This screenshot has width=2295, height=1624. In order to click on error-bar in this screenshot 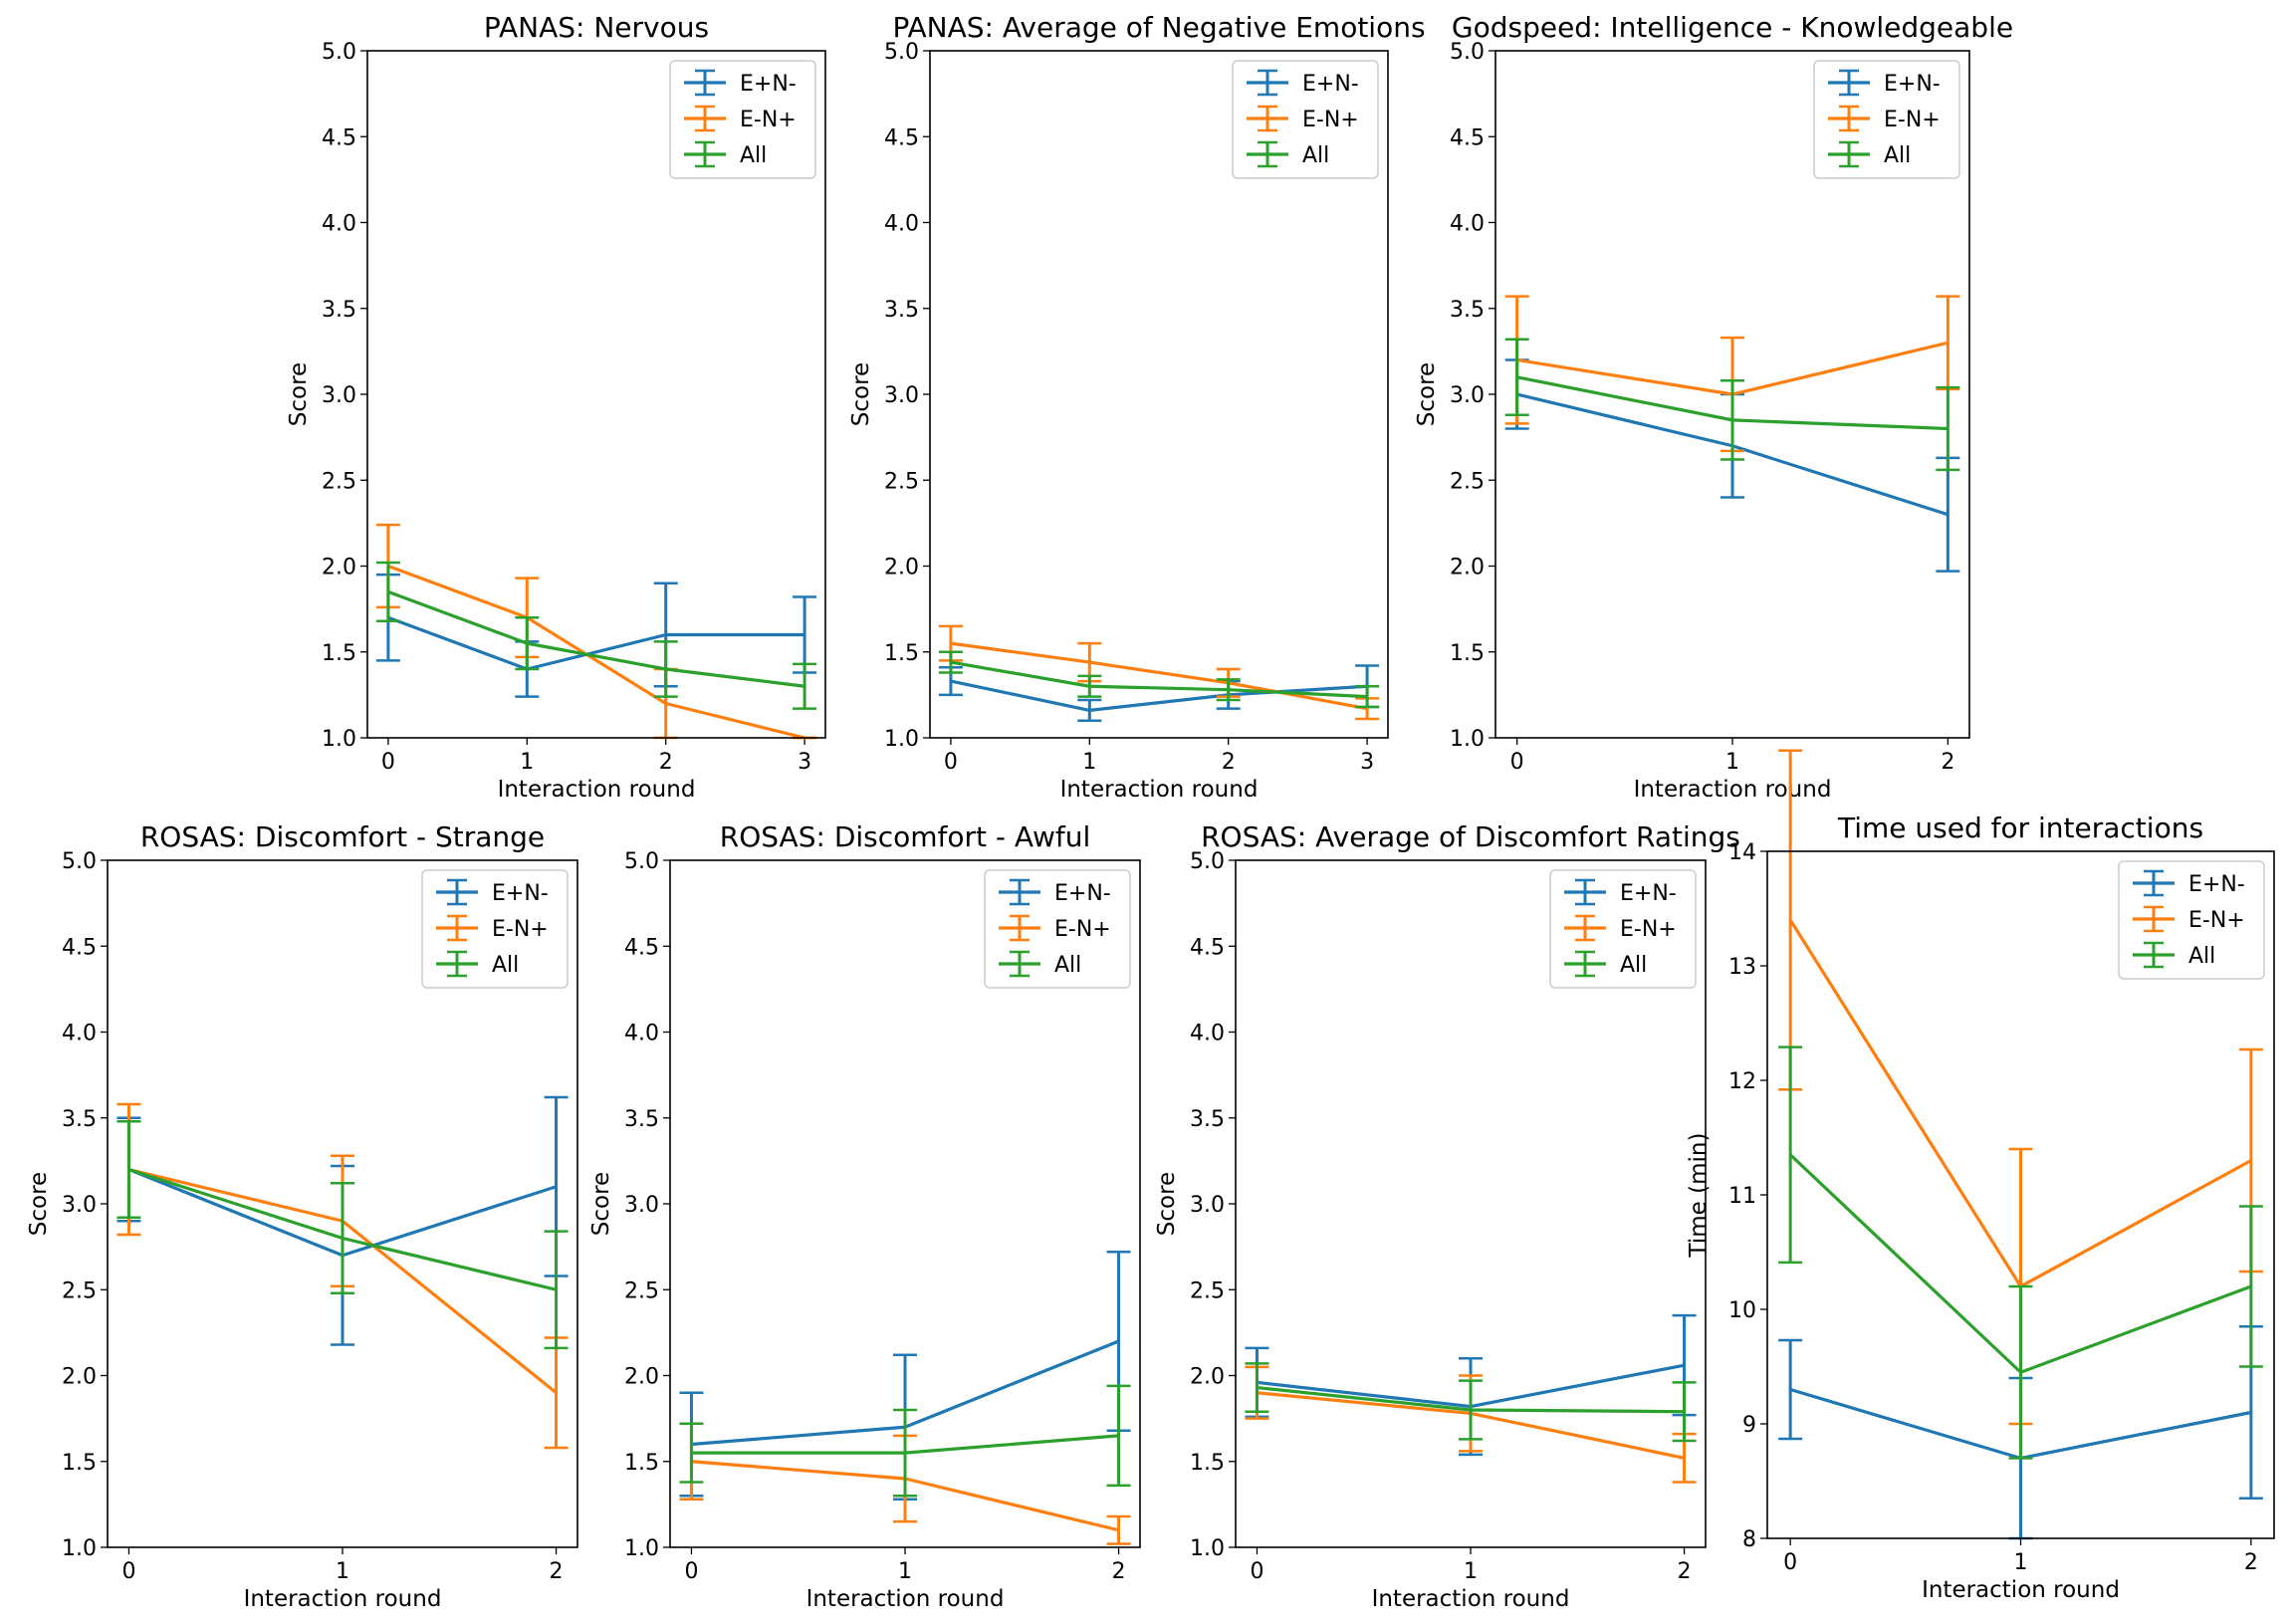, I will do `click(1684, 1412)`.